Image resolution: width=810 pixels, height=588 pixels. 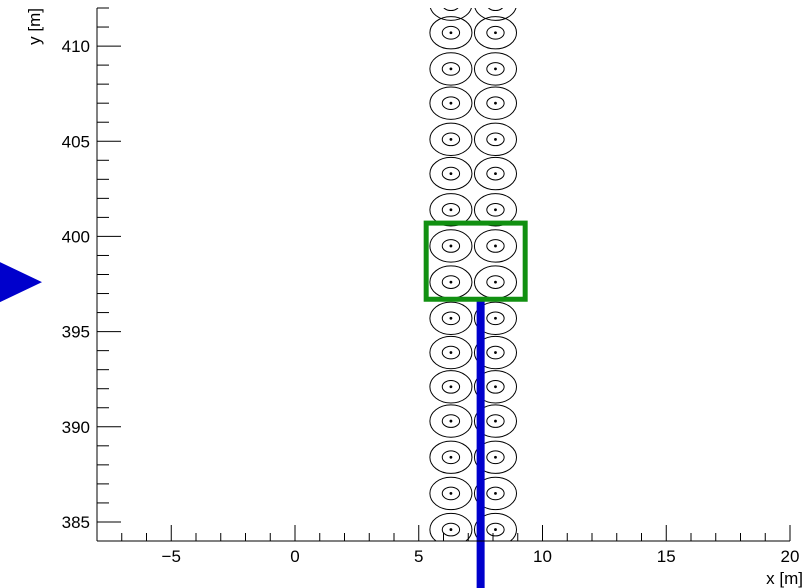 What do you see at coordinates (790, 556) in the screenshot?
I see `x-tick-label: 20` at bounding box center [790, 556].